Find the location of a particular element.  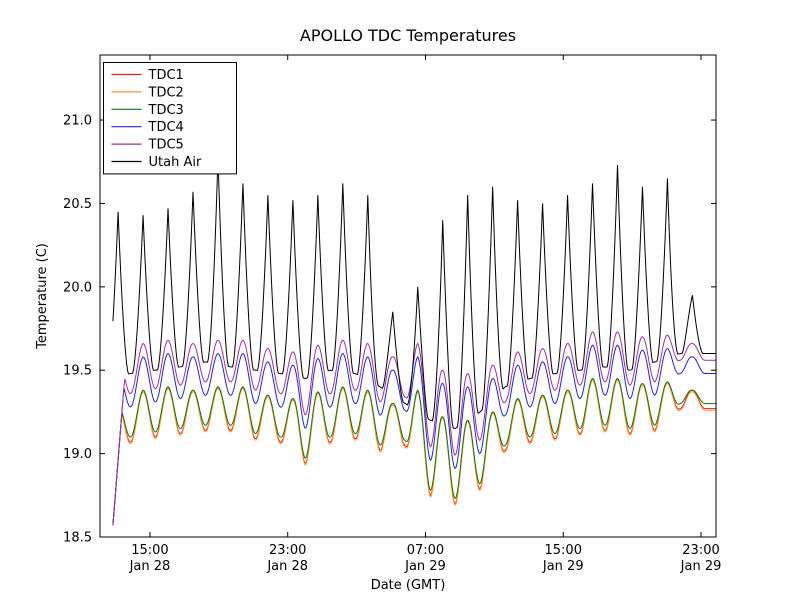

x-tick-date-2: Jan 29 is located at coordinates (425, 566).